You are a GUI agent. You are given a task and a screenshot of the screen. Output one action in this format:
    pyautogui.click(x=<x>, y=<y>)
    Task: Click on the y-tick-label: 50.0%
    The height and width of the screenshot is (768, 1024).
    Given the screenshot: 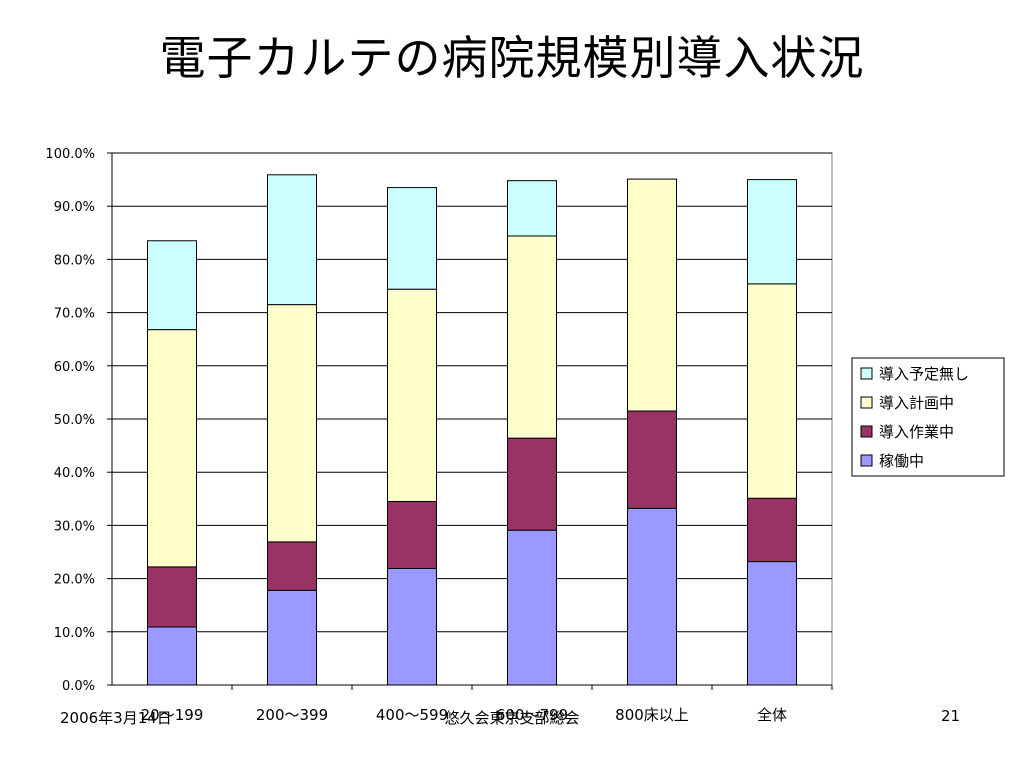 What is the action you would take?
    pyautogui.click(x=74, y=420)
    